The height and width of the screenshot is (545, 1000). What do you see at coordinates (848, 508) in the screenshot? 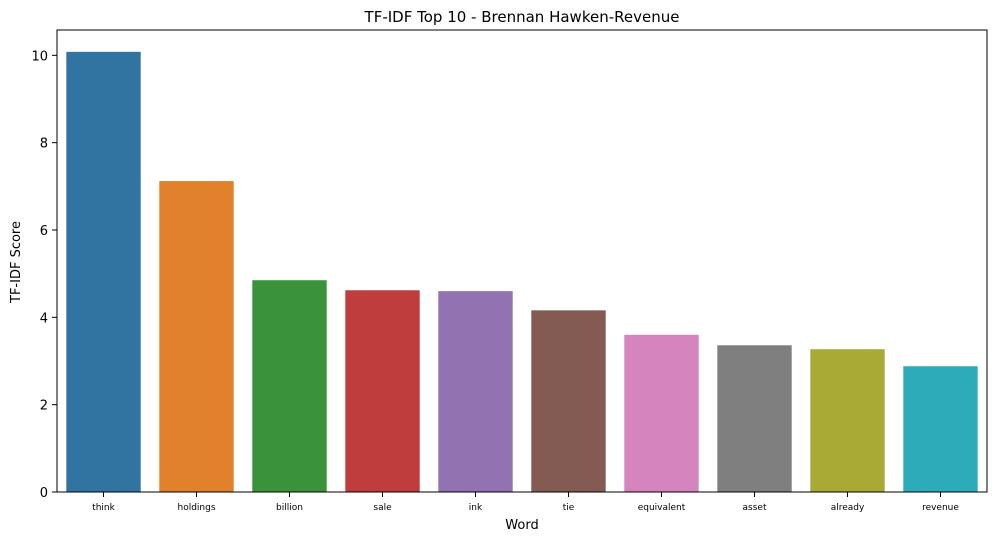
I see `x-tick-label: already` at bounding box center [848, 508].